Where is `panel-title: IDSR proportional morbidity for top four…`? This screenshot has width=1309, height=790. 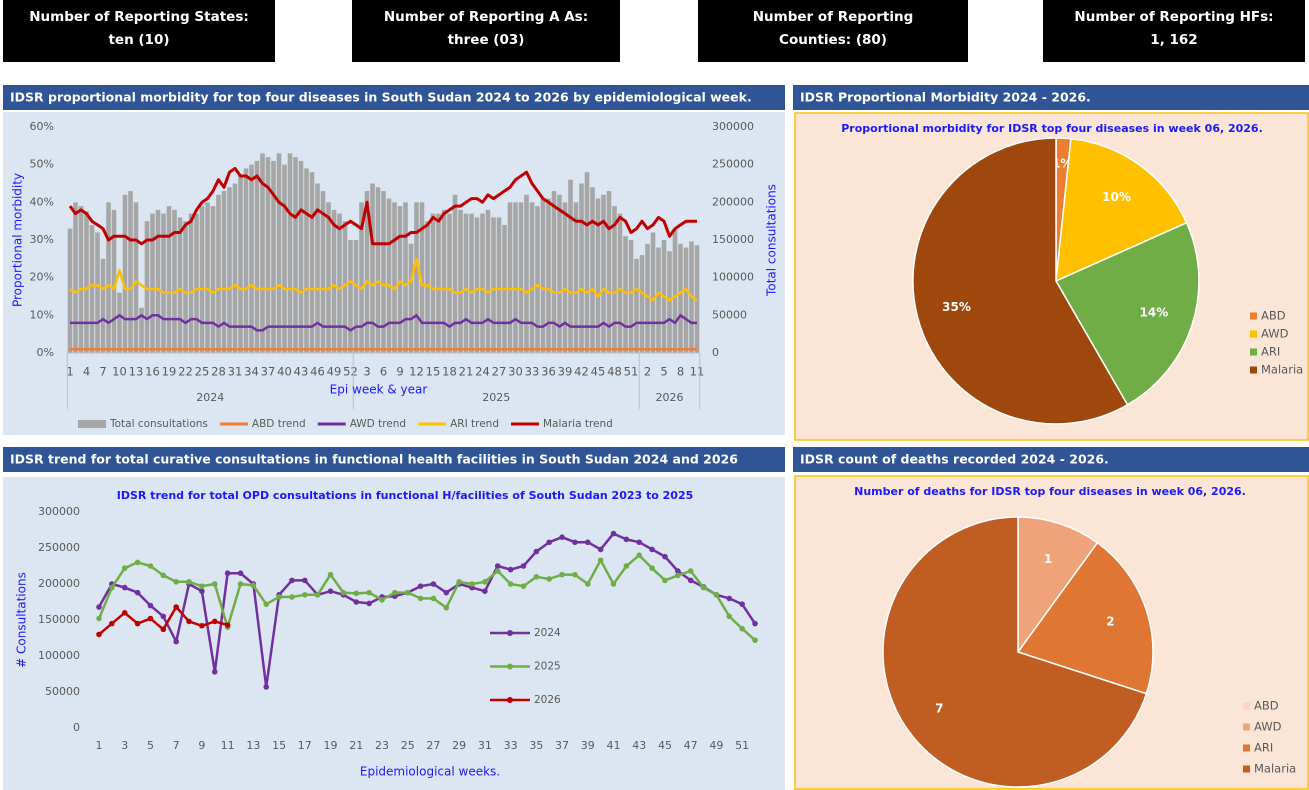
panel-title: IDSR proportional morbidity for top four… is located at coordinates (381, 97).